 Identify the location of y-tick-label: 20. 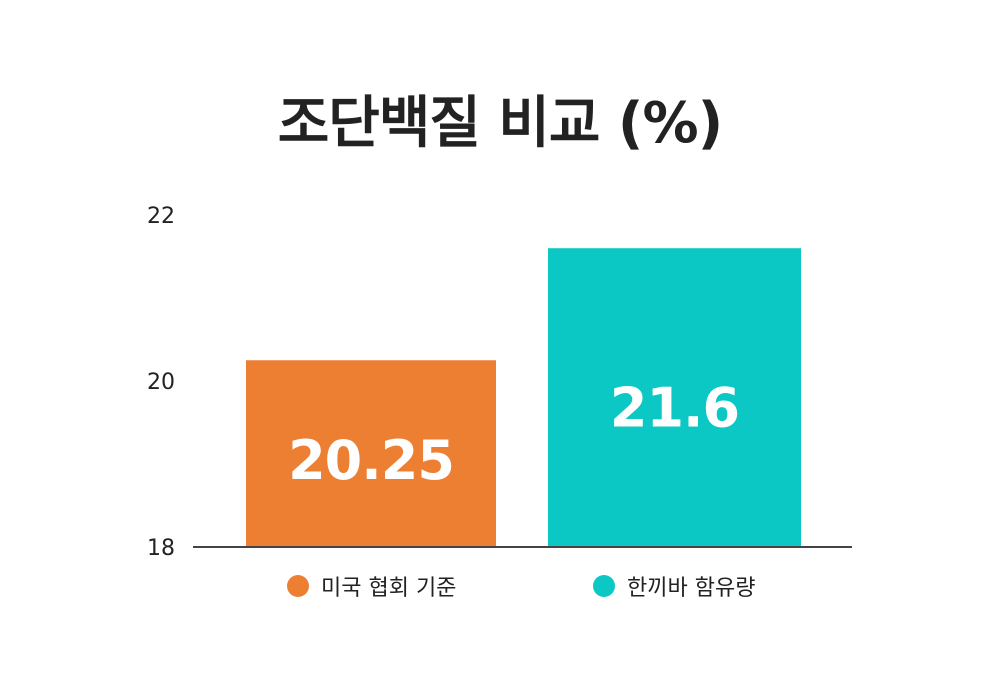
(161, 382).